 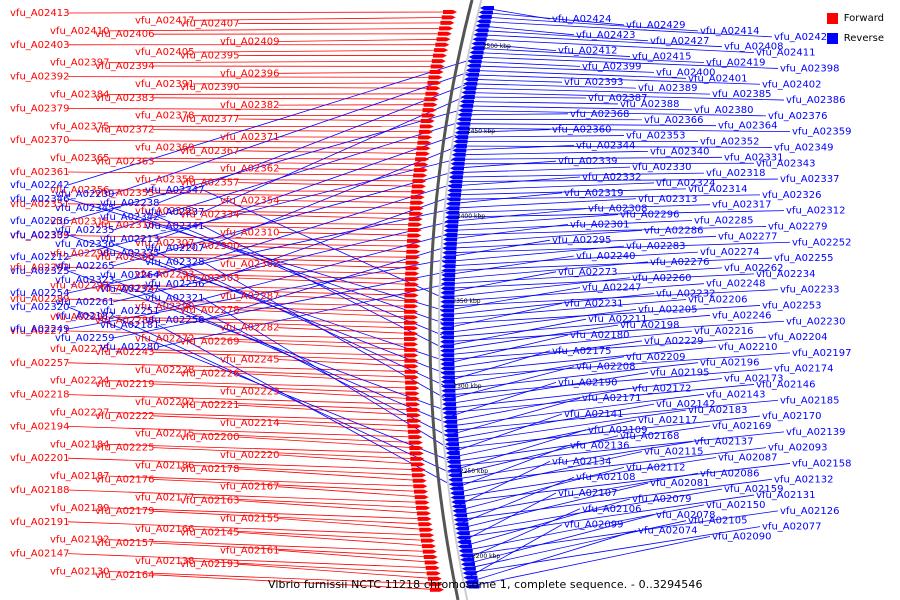 What do you see at coordinates (124, 225) in the screenshot?
I see `gene-label-forward: vfu_A02316` at bounding box center [124, 225].